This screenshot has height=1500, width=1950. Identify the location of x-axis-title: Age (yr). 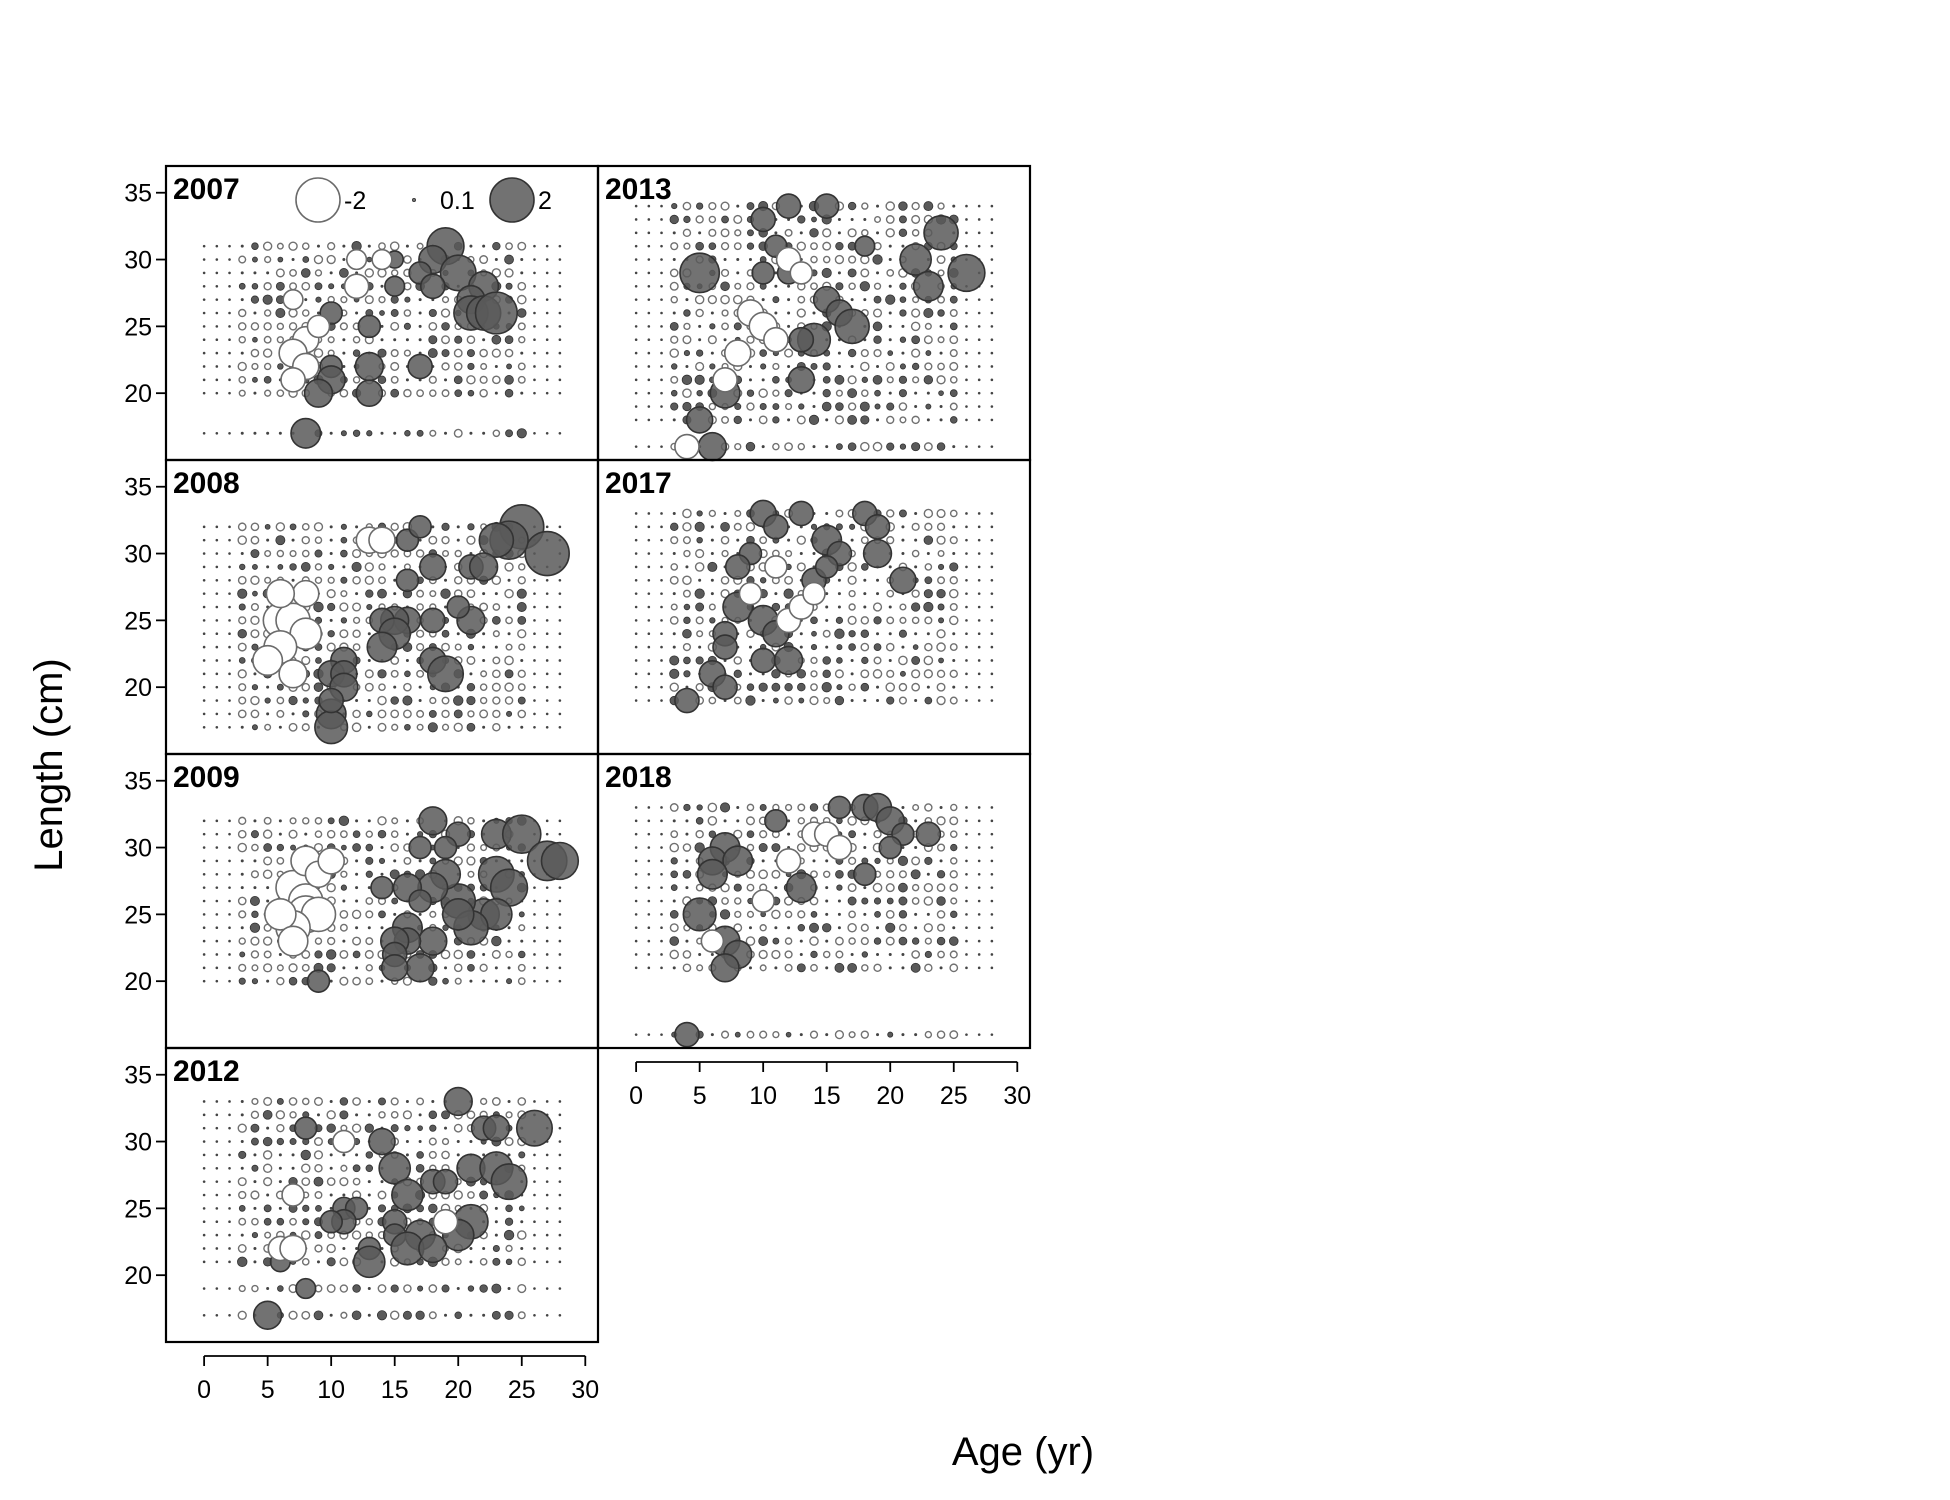
(1023, 1452).